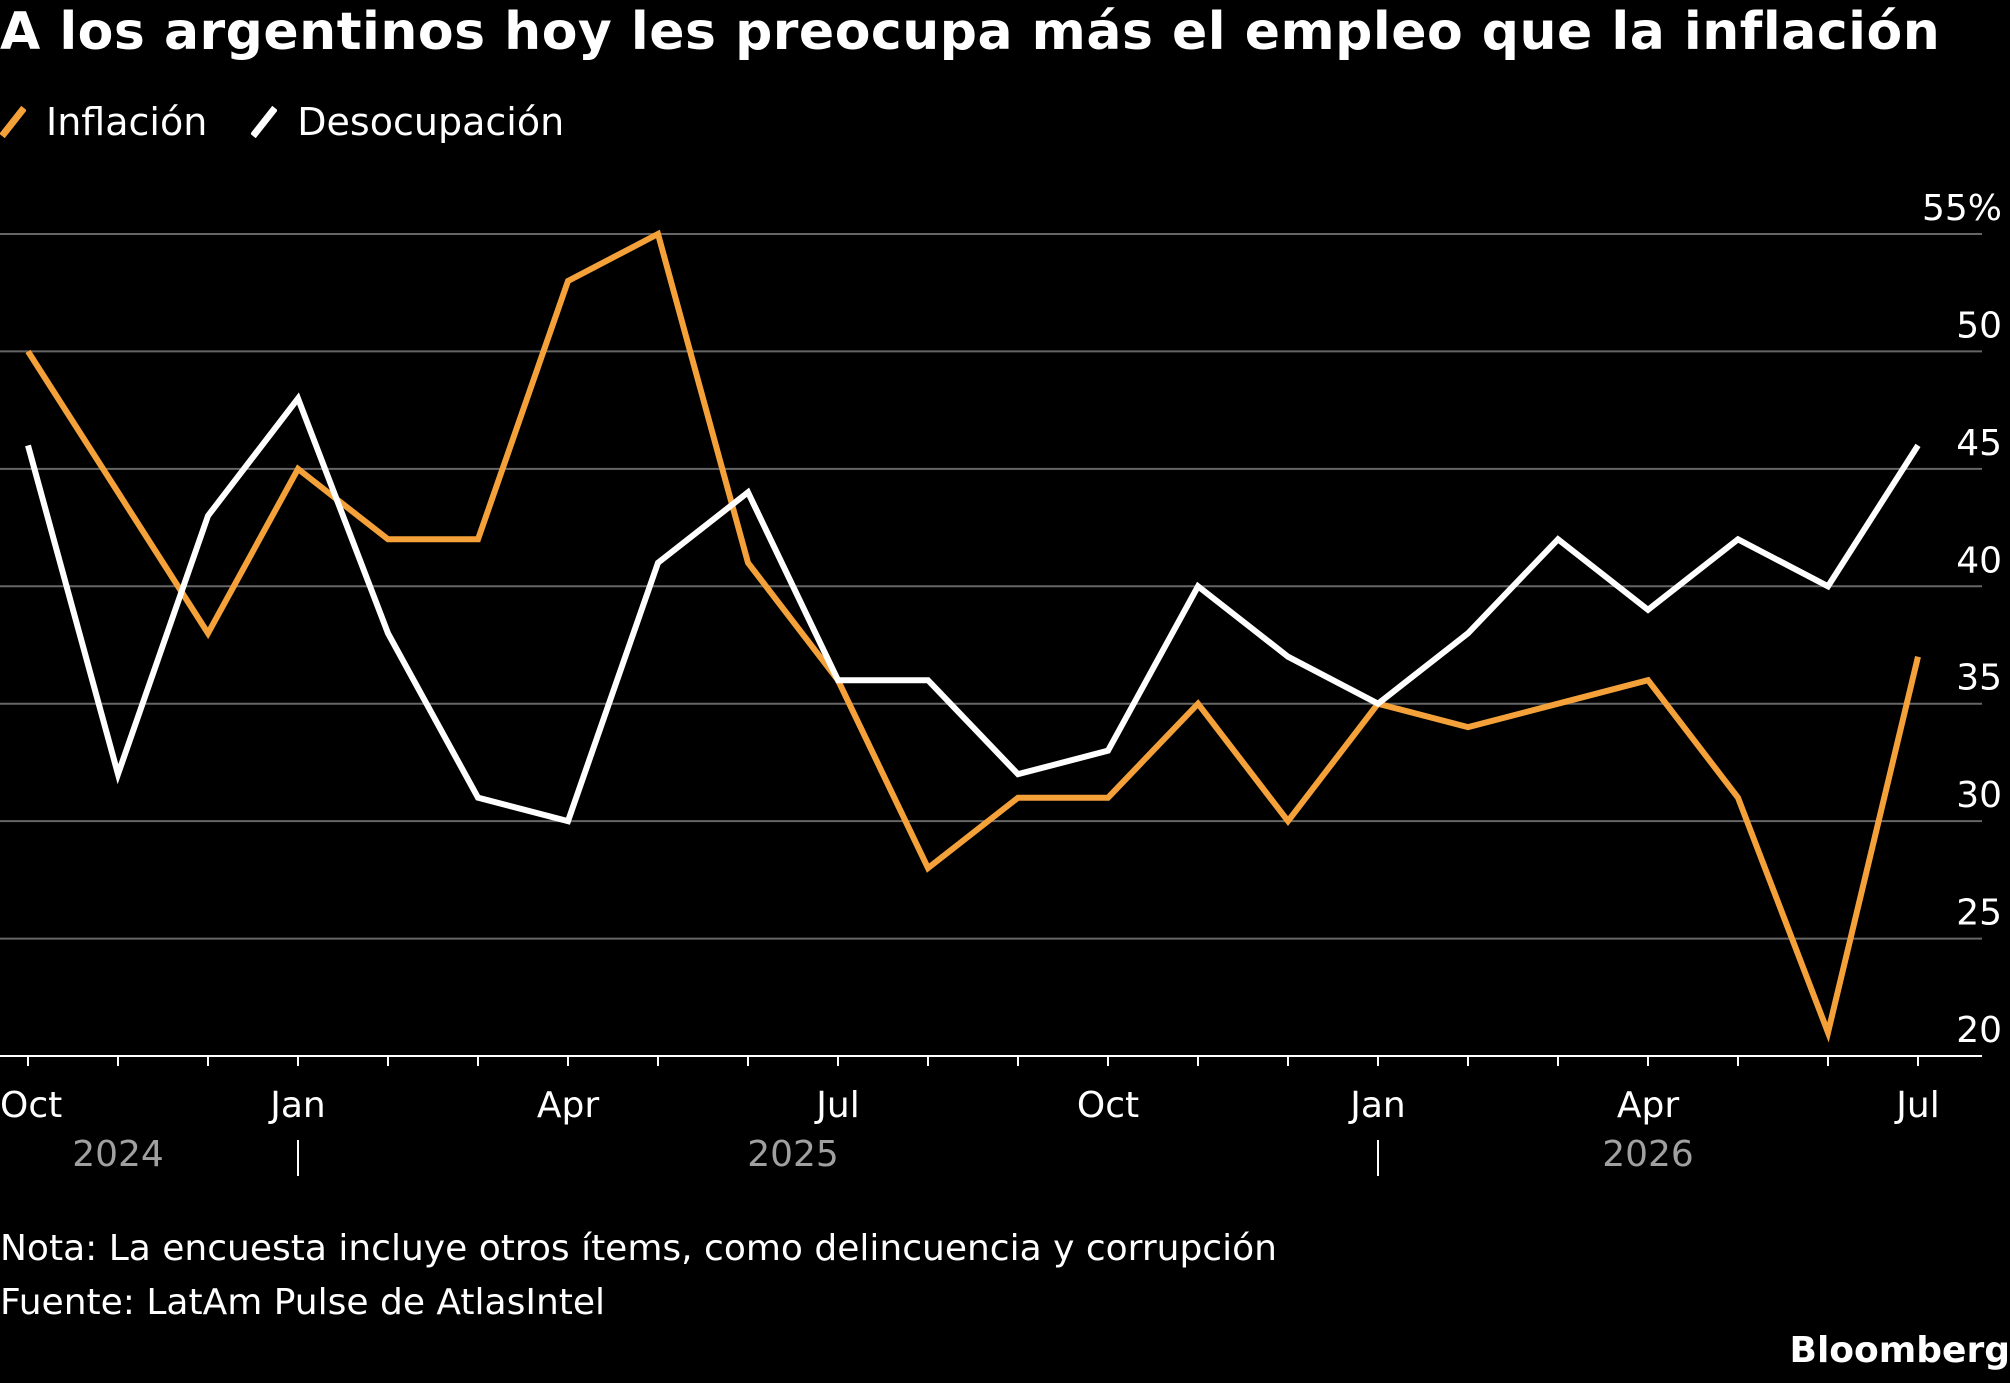  What do you see at coordinates (431, 122) in the screenshot?
I see `legend-label-desocupacion: Desocupación` at bounding box center [431, 122].